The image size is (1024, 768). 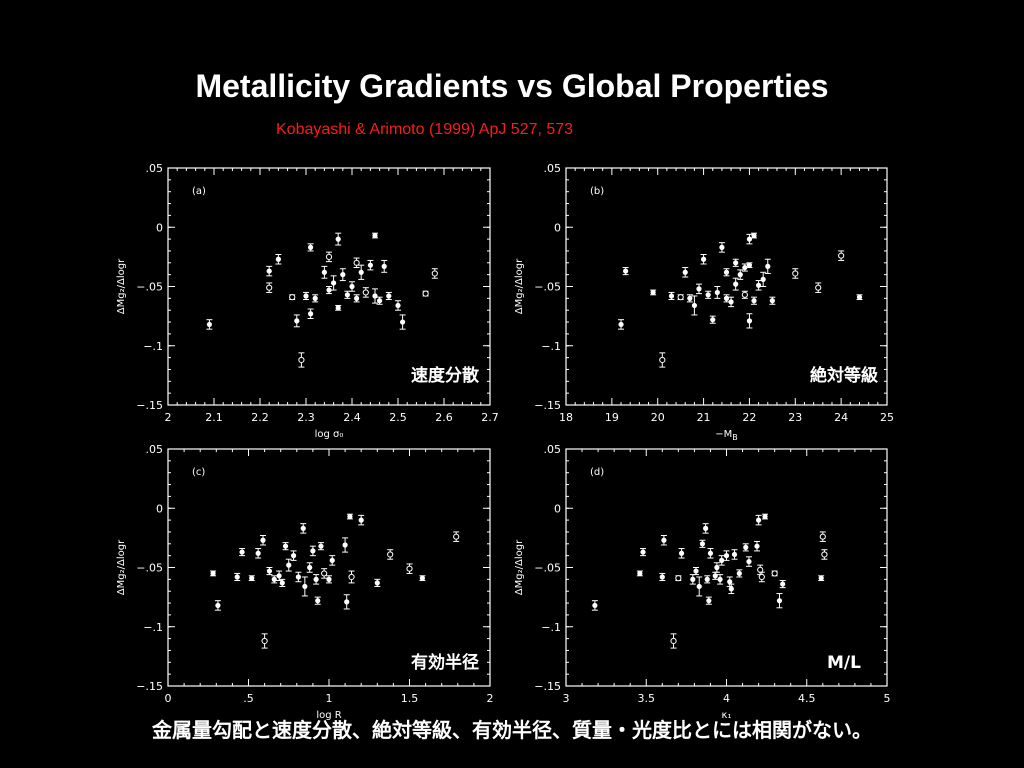 What do you see at coordinates (248, 698) in the screenshot?
I see `x-tick-label: .5` at bounding box center [248, 698].